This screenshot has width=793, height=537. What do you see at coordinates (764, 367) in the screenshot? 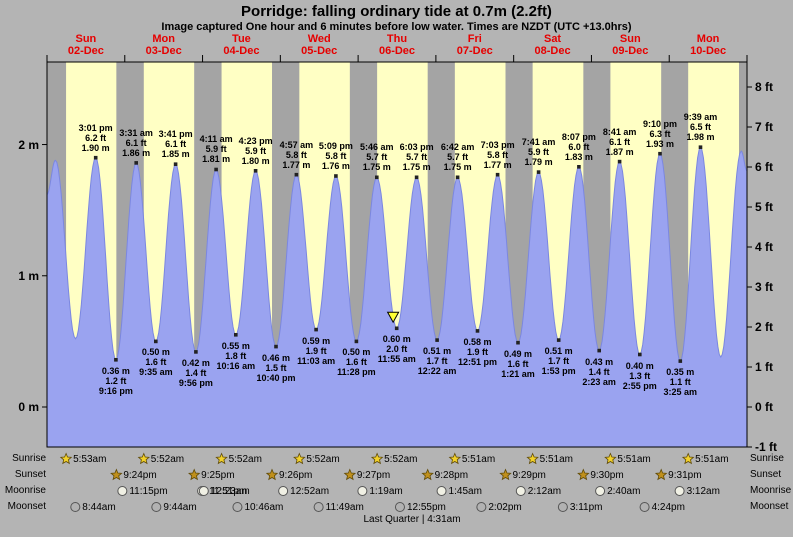
I see `y-axis-label-right: 1 ft` at bounding box center [764, 367].